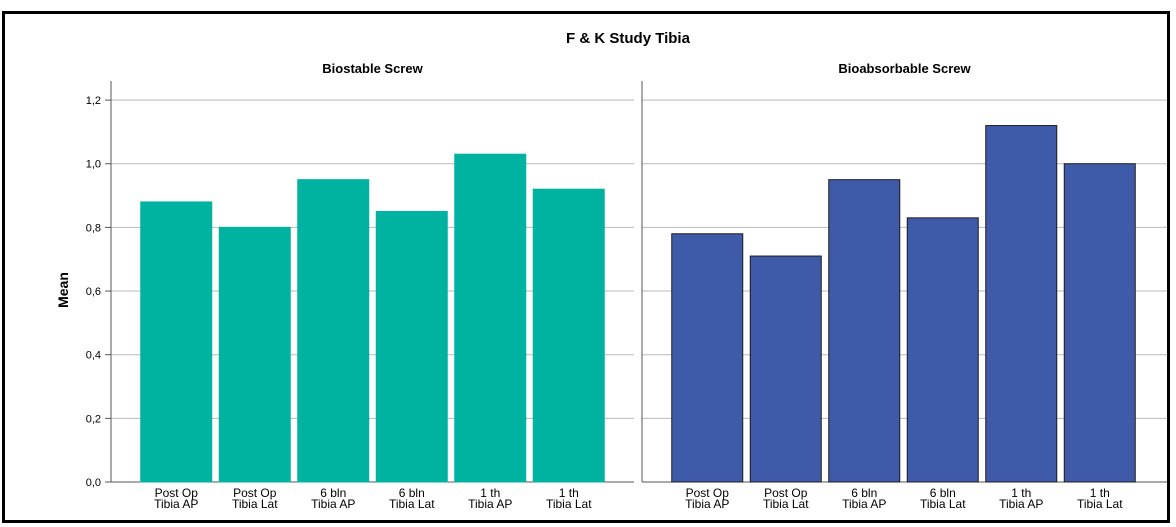 The width and height of the screenshot is (1176, 527). Describe the element at coordinates (93, 483) in the screenshot. I see `y-tick-label: 0,0` at that location.